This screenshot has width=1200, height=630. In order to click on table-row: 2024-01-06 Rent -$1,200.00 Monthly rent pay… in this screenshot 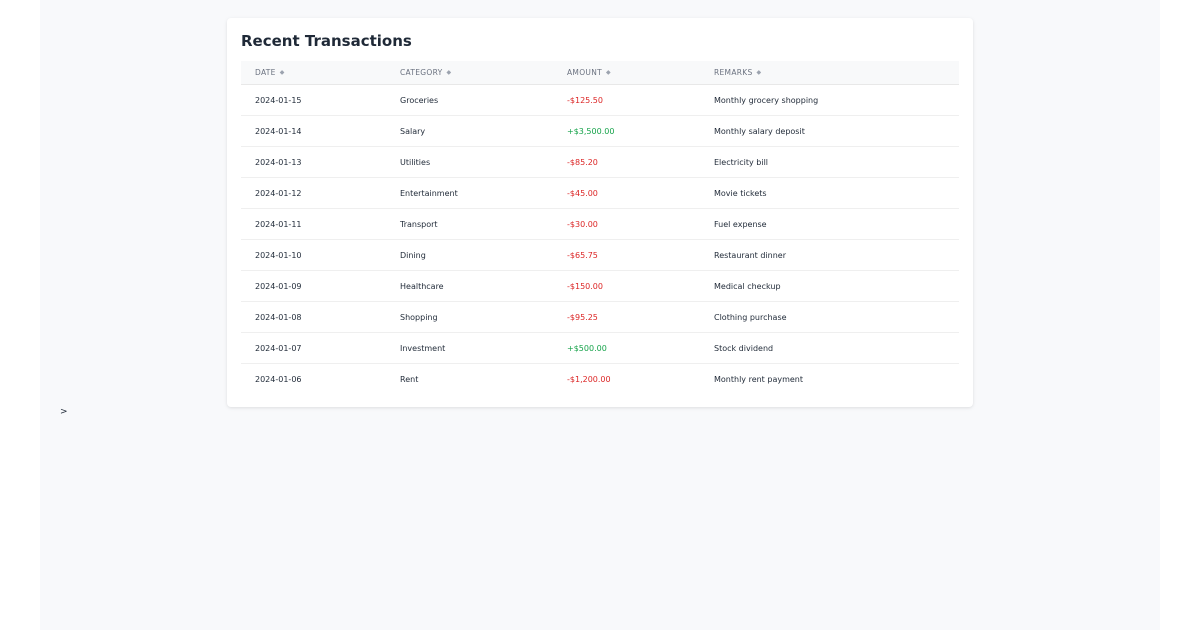, I will do `click(600, 379)`.